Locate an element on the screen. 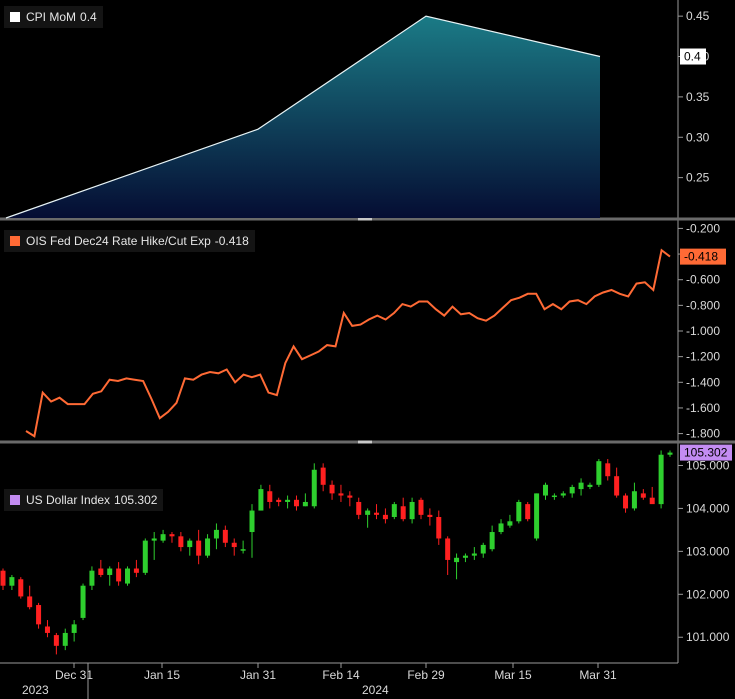 This screenshot has width=735, height=699. y-tick-label: 104.000 is located at coordinates (708, 508).